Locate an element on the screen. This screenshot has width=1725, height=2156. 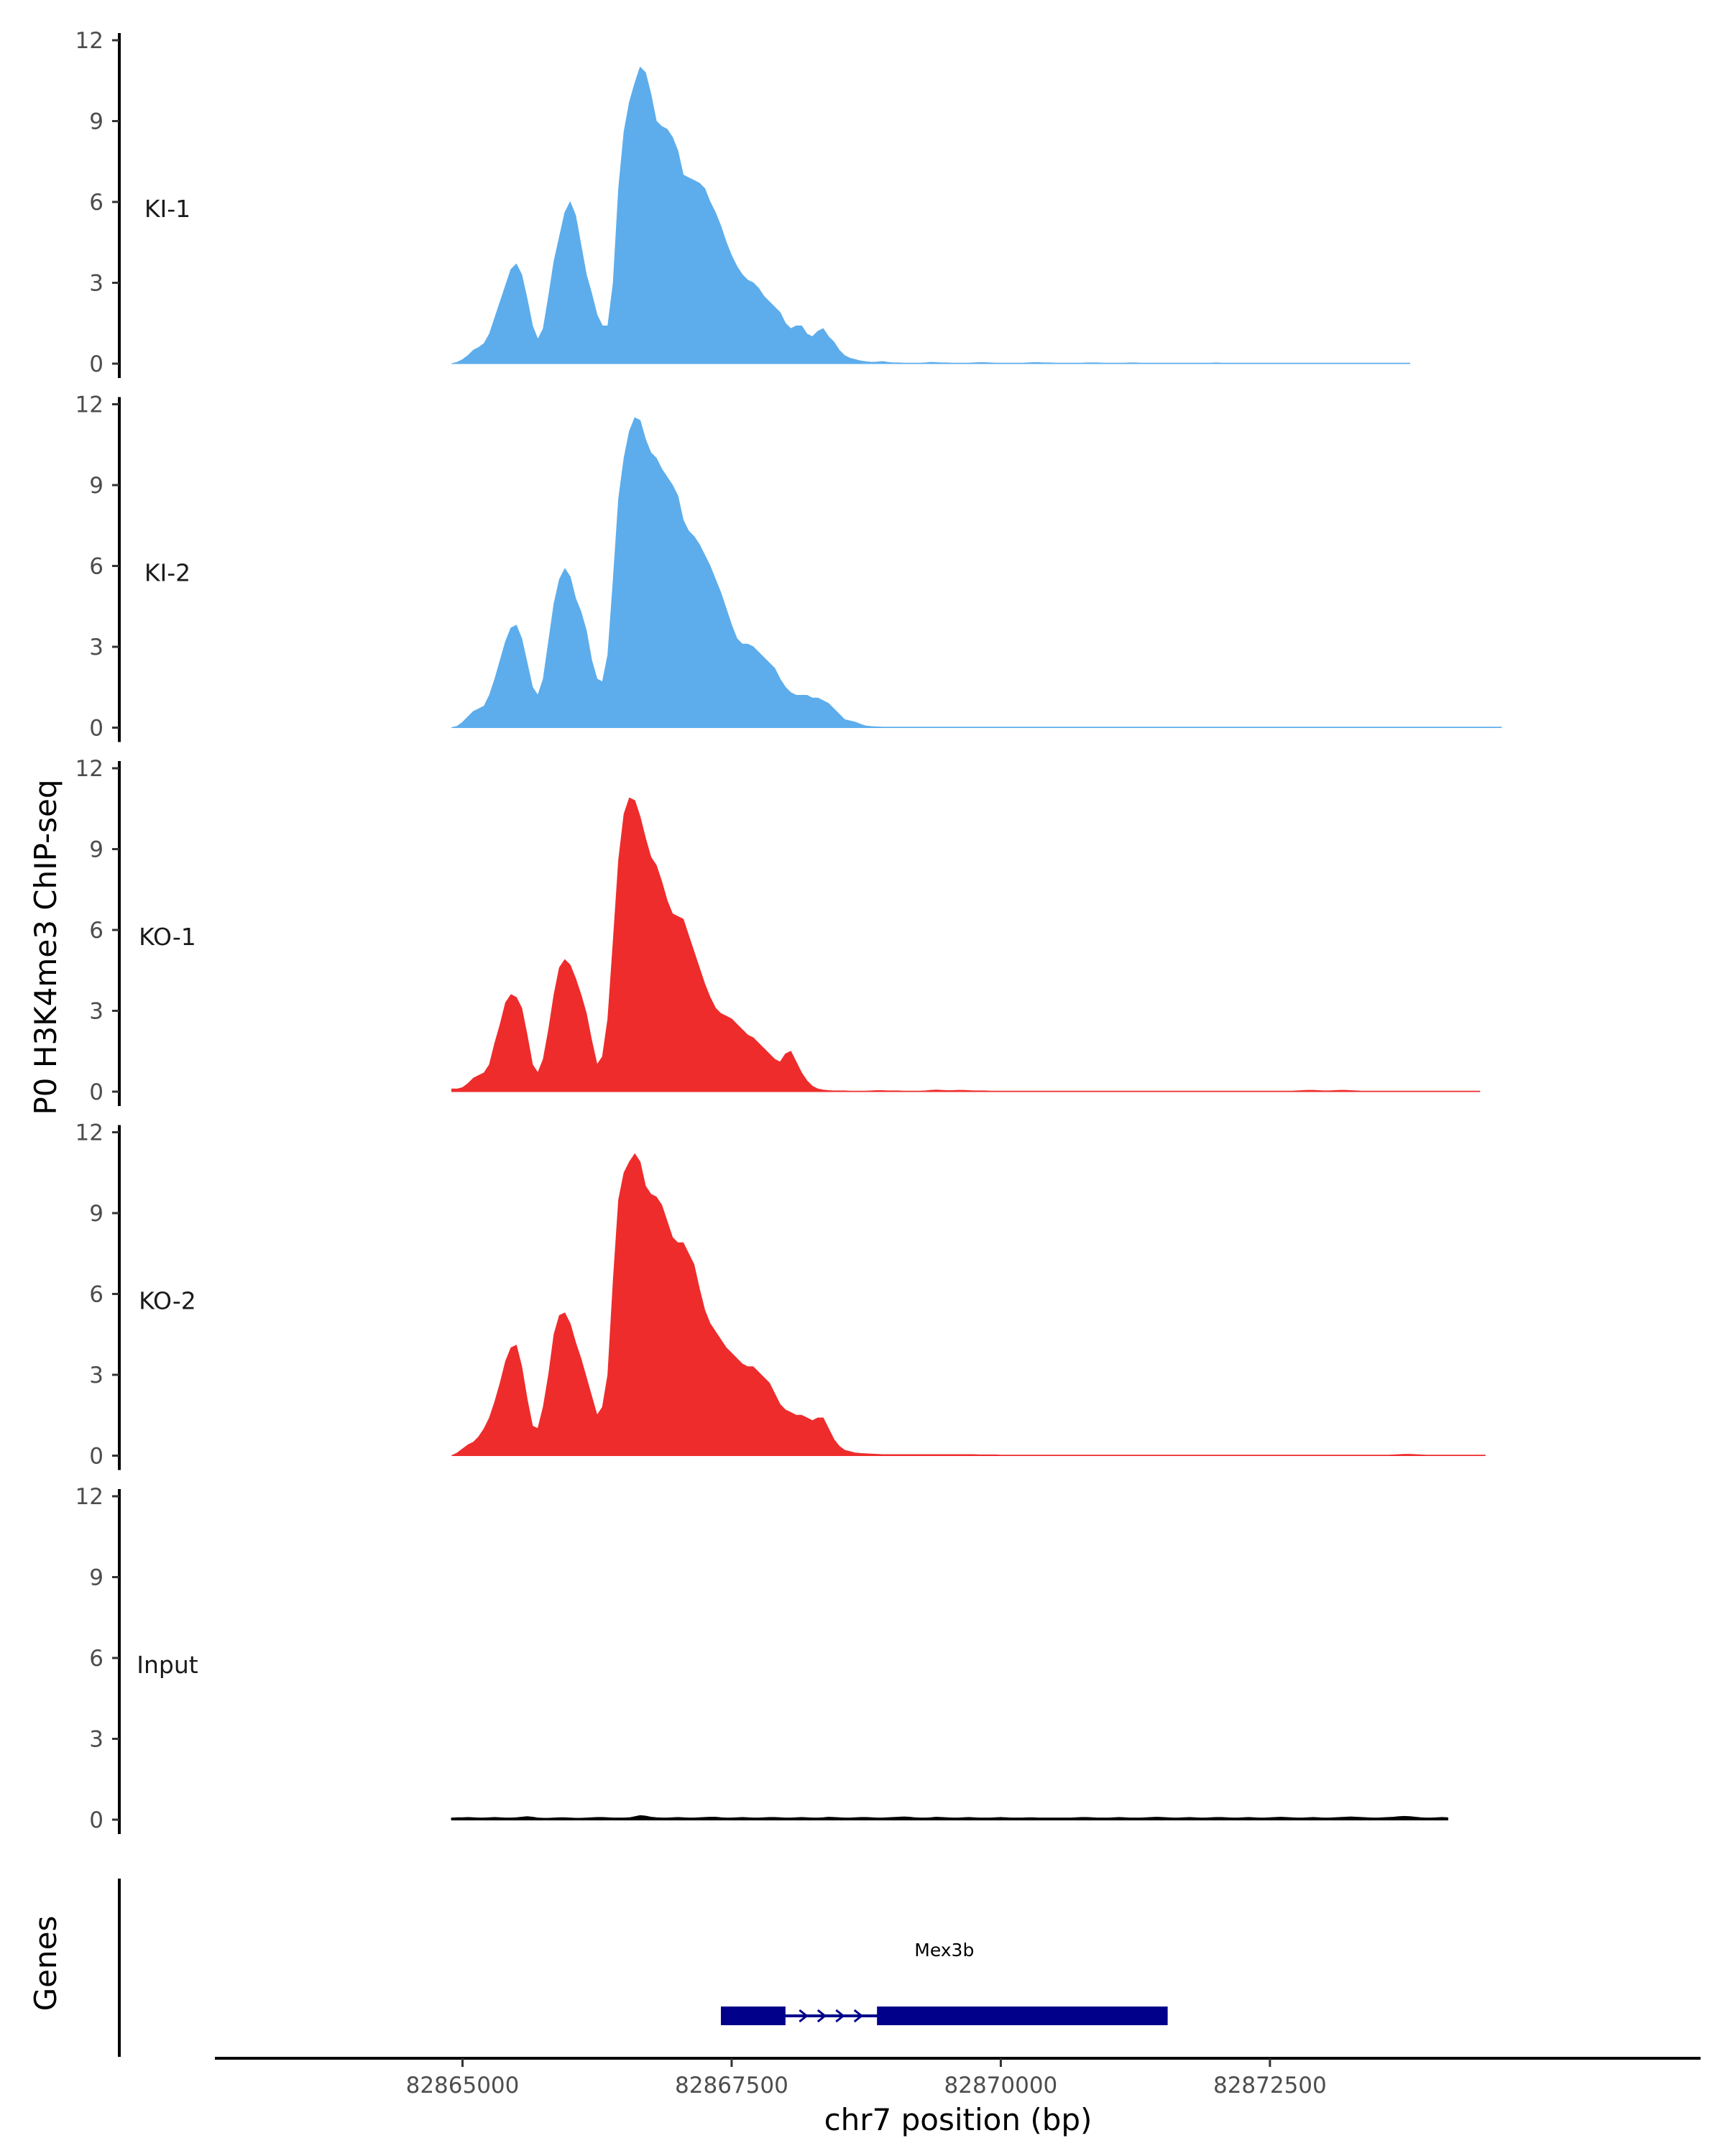
track-label-ko-2: KO-2 is located at coordinates (167, 1301).